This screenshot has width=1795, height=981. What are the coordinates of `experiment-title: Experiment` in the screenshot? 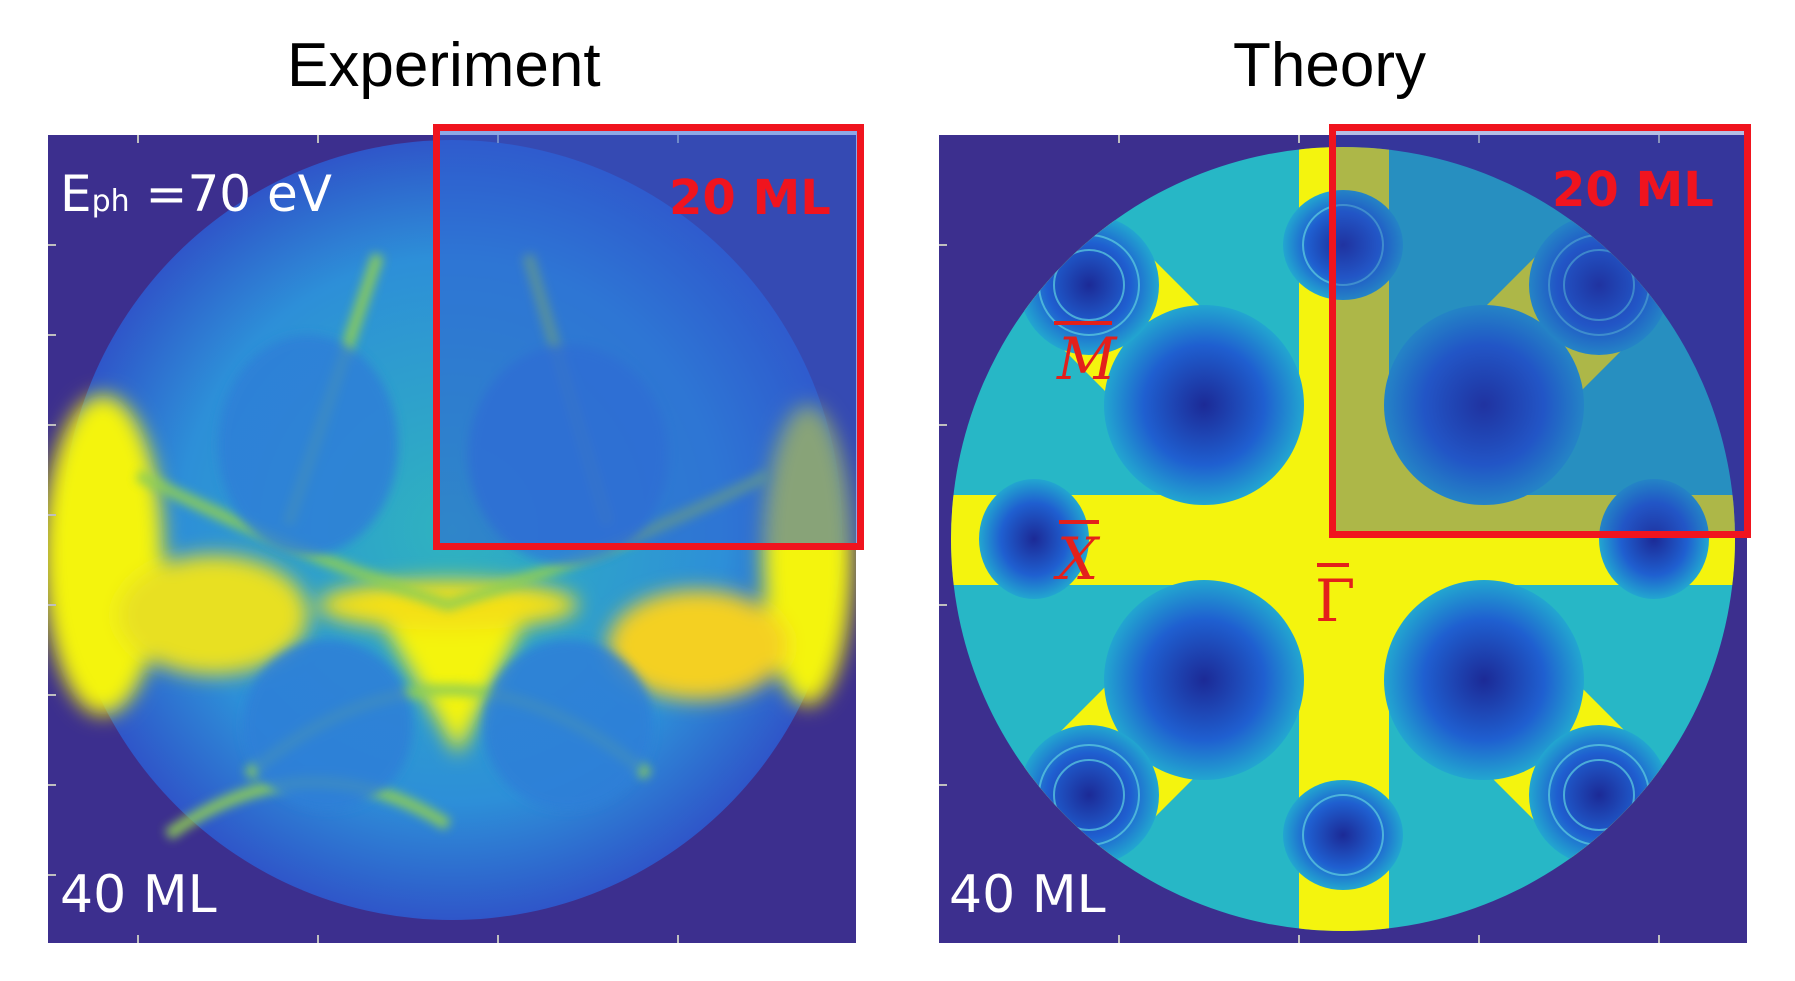 It's located at (444, 65).